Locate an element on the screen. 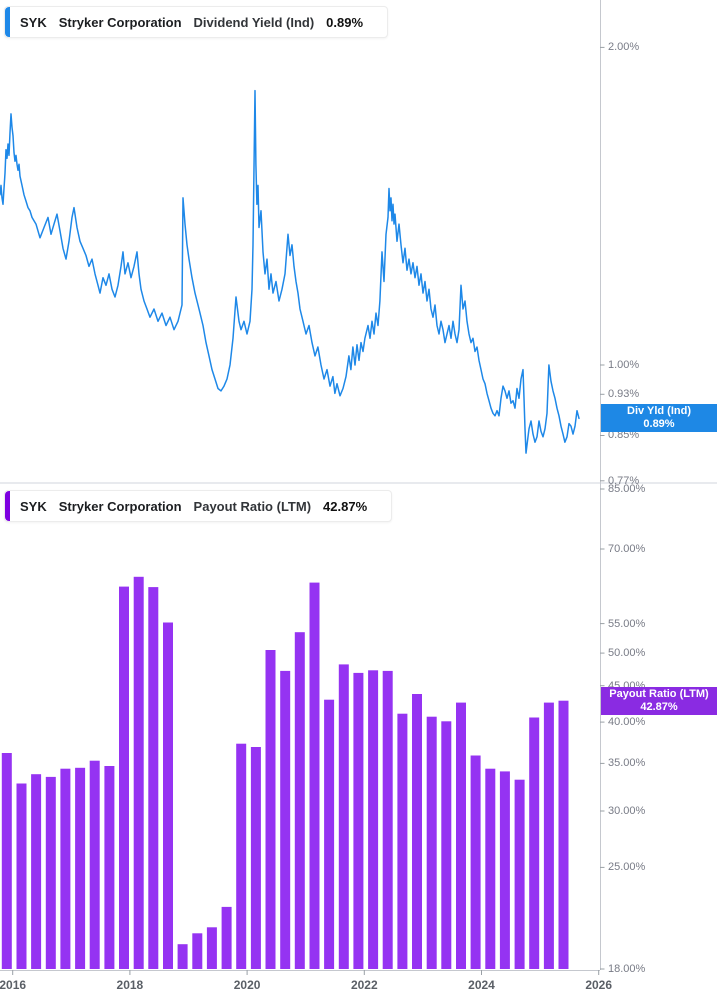  y-axis-label: 40.00% is located at coordinates (627, 722).